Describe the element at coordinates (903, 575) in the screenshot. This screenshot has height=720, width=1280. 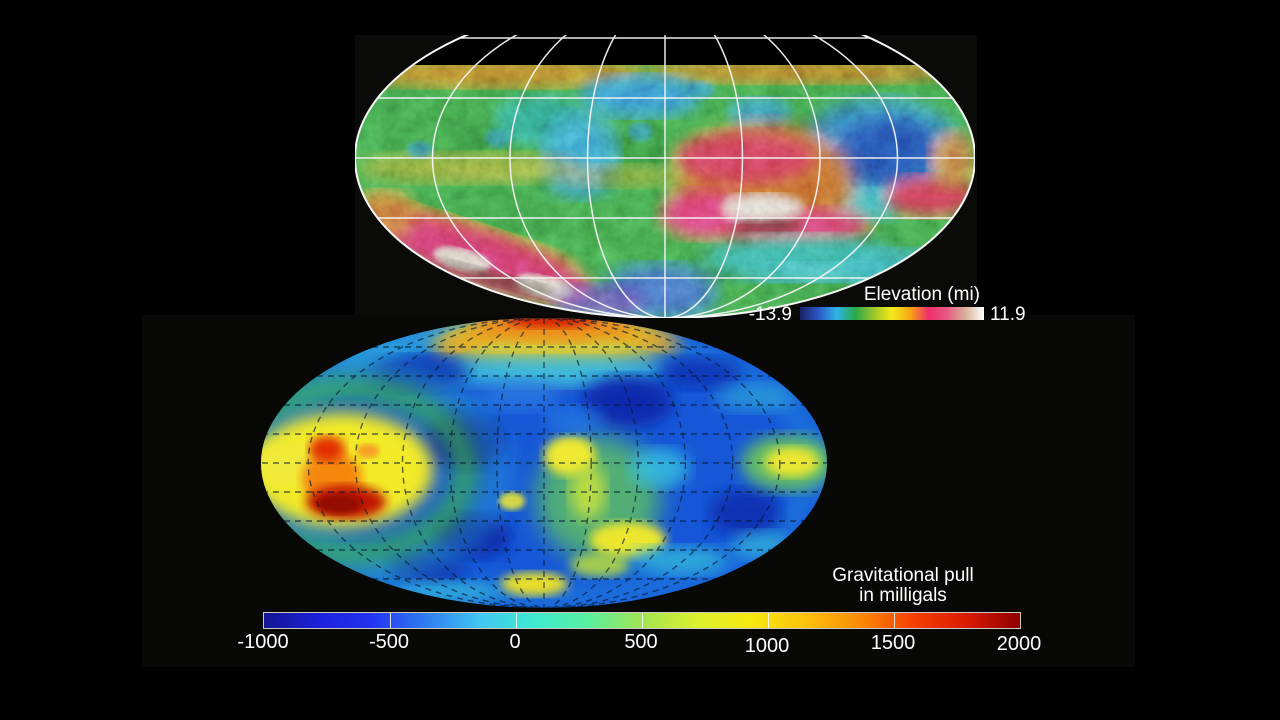
I see `gravity-colorbar-title-line1: Gravitational pull` at that location.